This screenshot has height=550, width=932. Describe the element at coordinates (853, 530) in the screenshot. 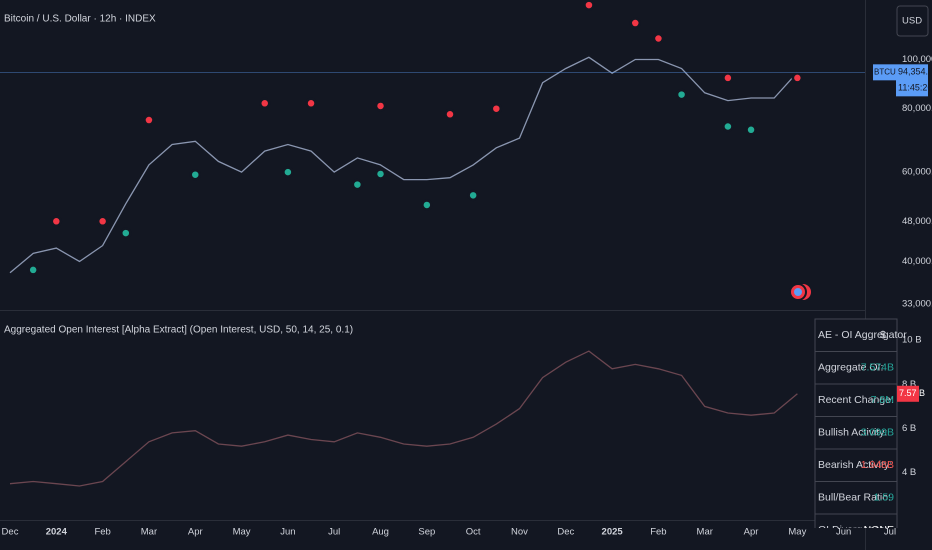

I see `table-row-label: OI Divergence:` at that location.